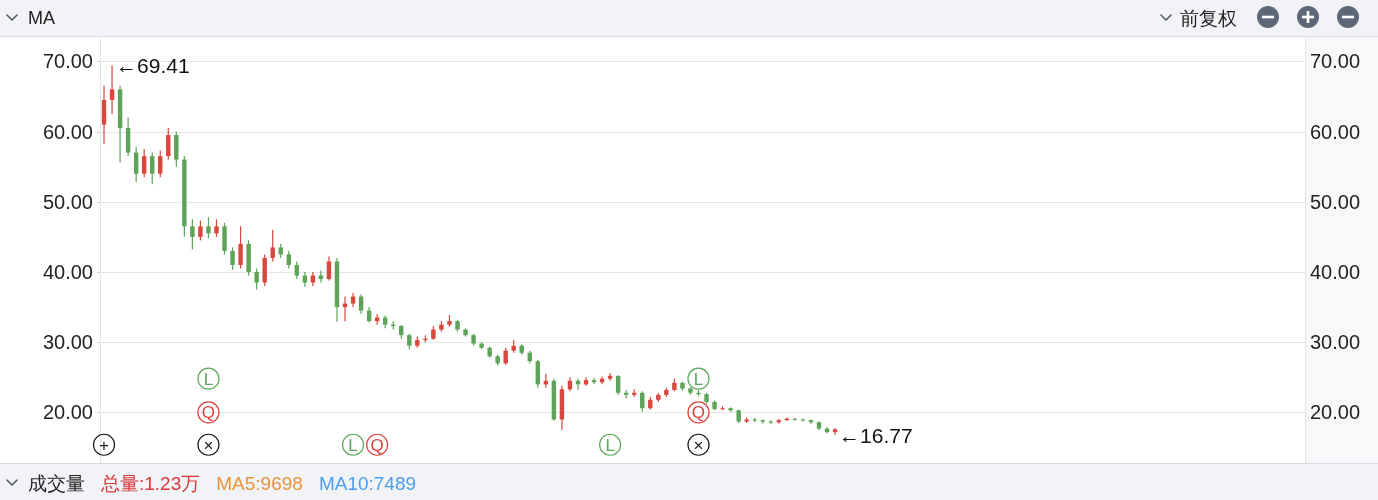 Image resolution: width=1378 pixels, height=500 pixels. What do you see at coordinates (1208, 18) in the screenshot?
I see `text: 前复权` at bounding box center [1208, 18].